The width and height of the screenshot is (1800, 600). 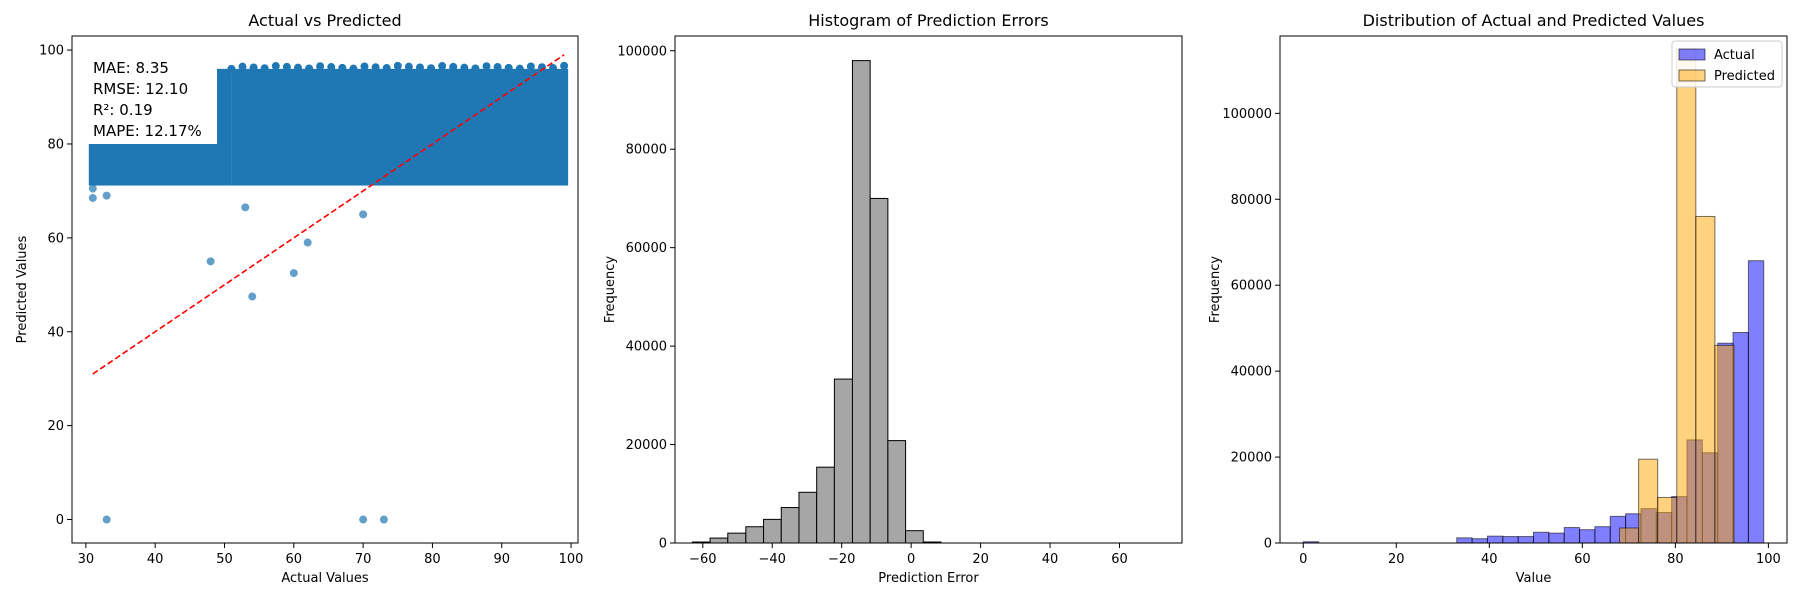 I want to click on y-axis-label: Predicted Values, so click(x=22, y=289).